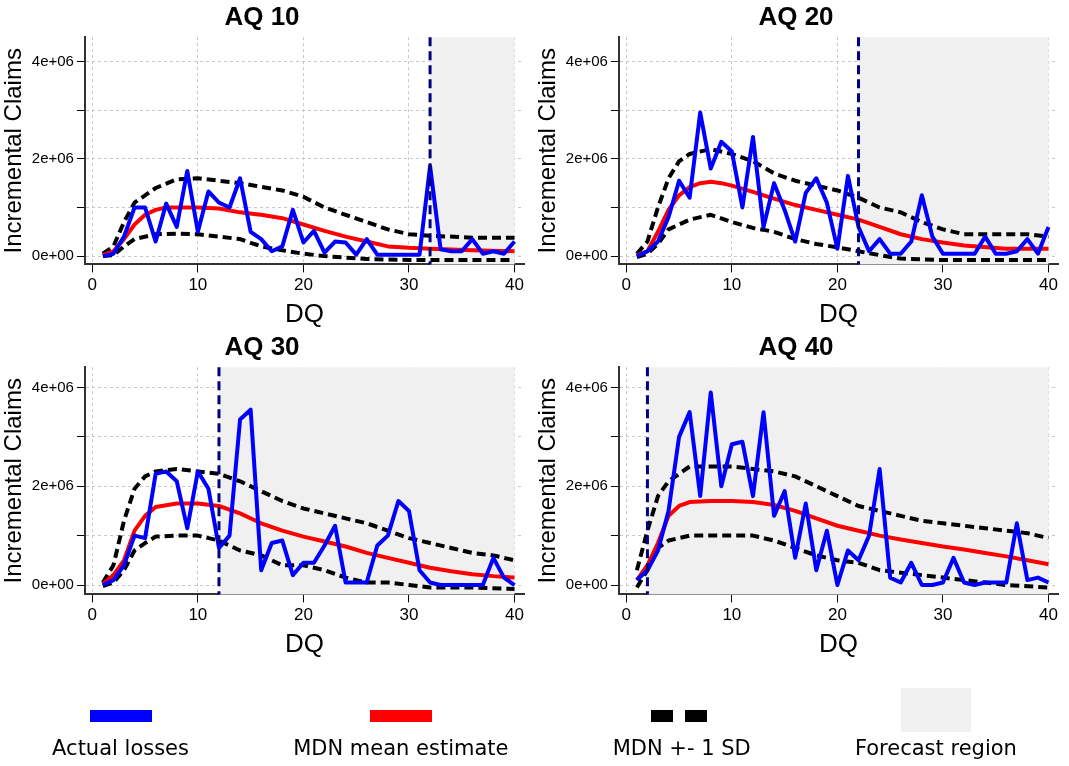  What do you see at coordinates (796, 345) in the screenshot?
I see `chart-title: AQ 40` at bounding box center [796, 345].